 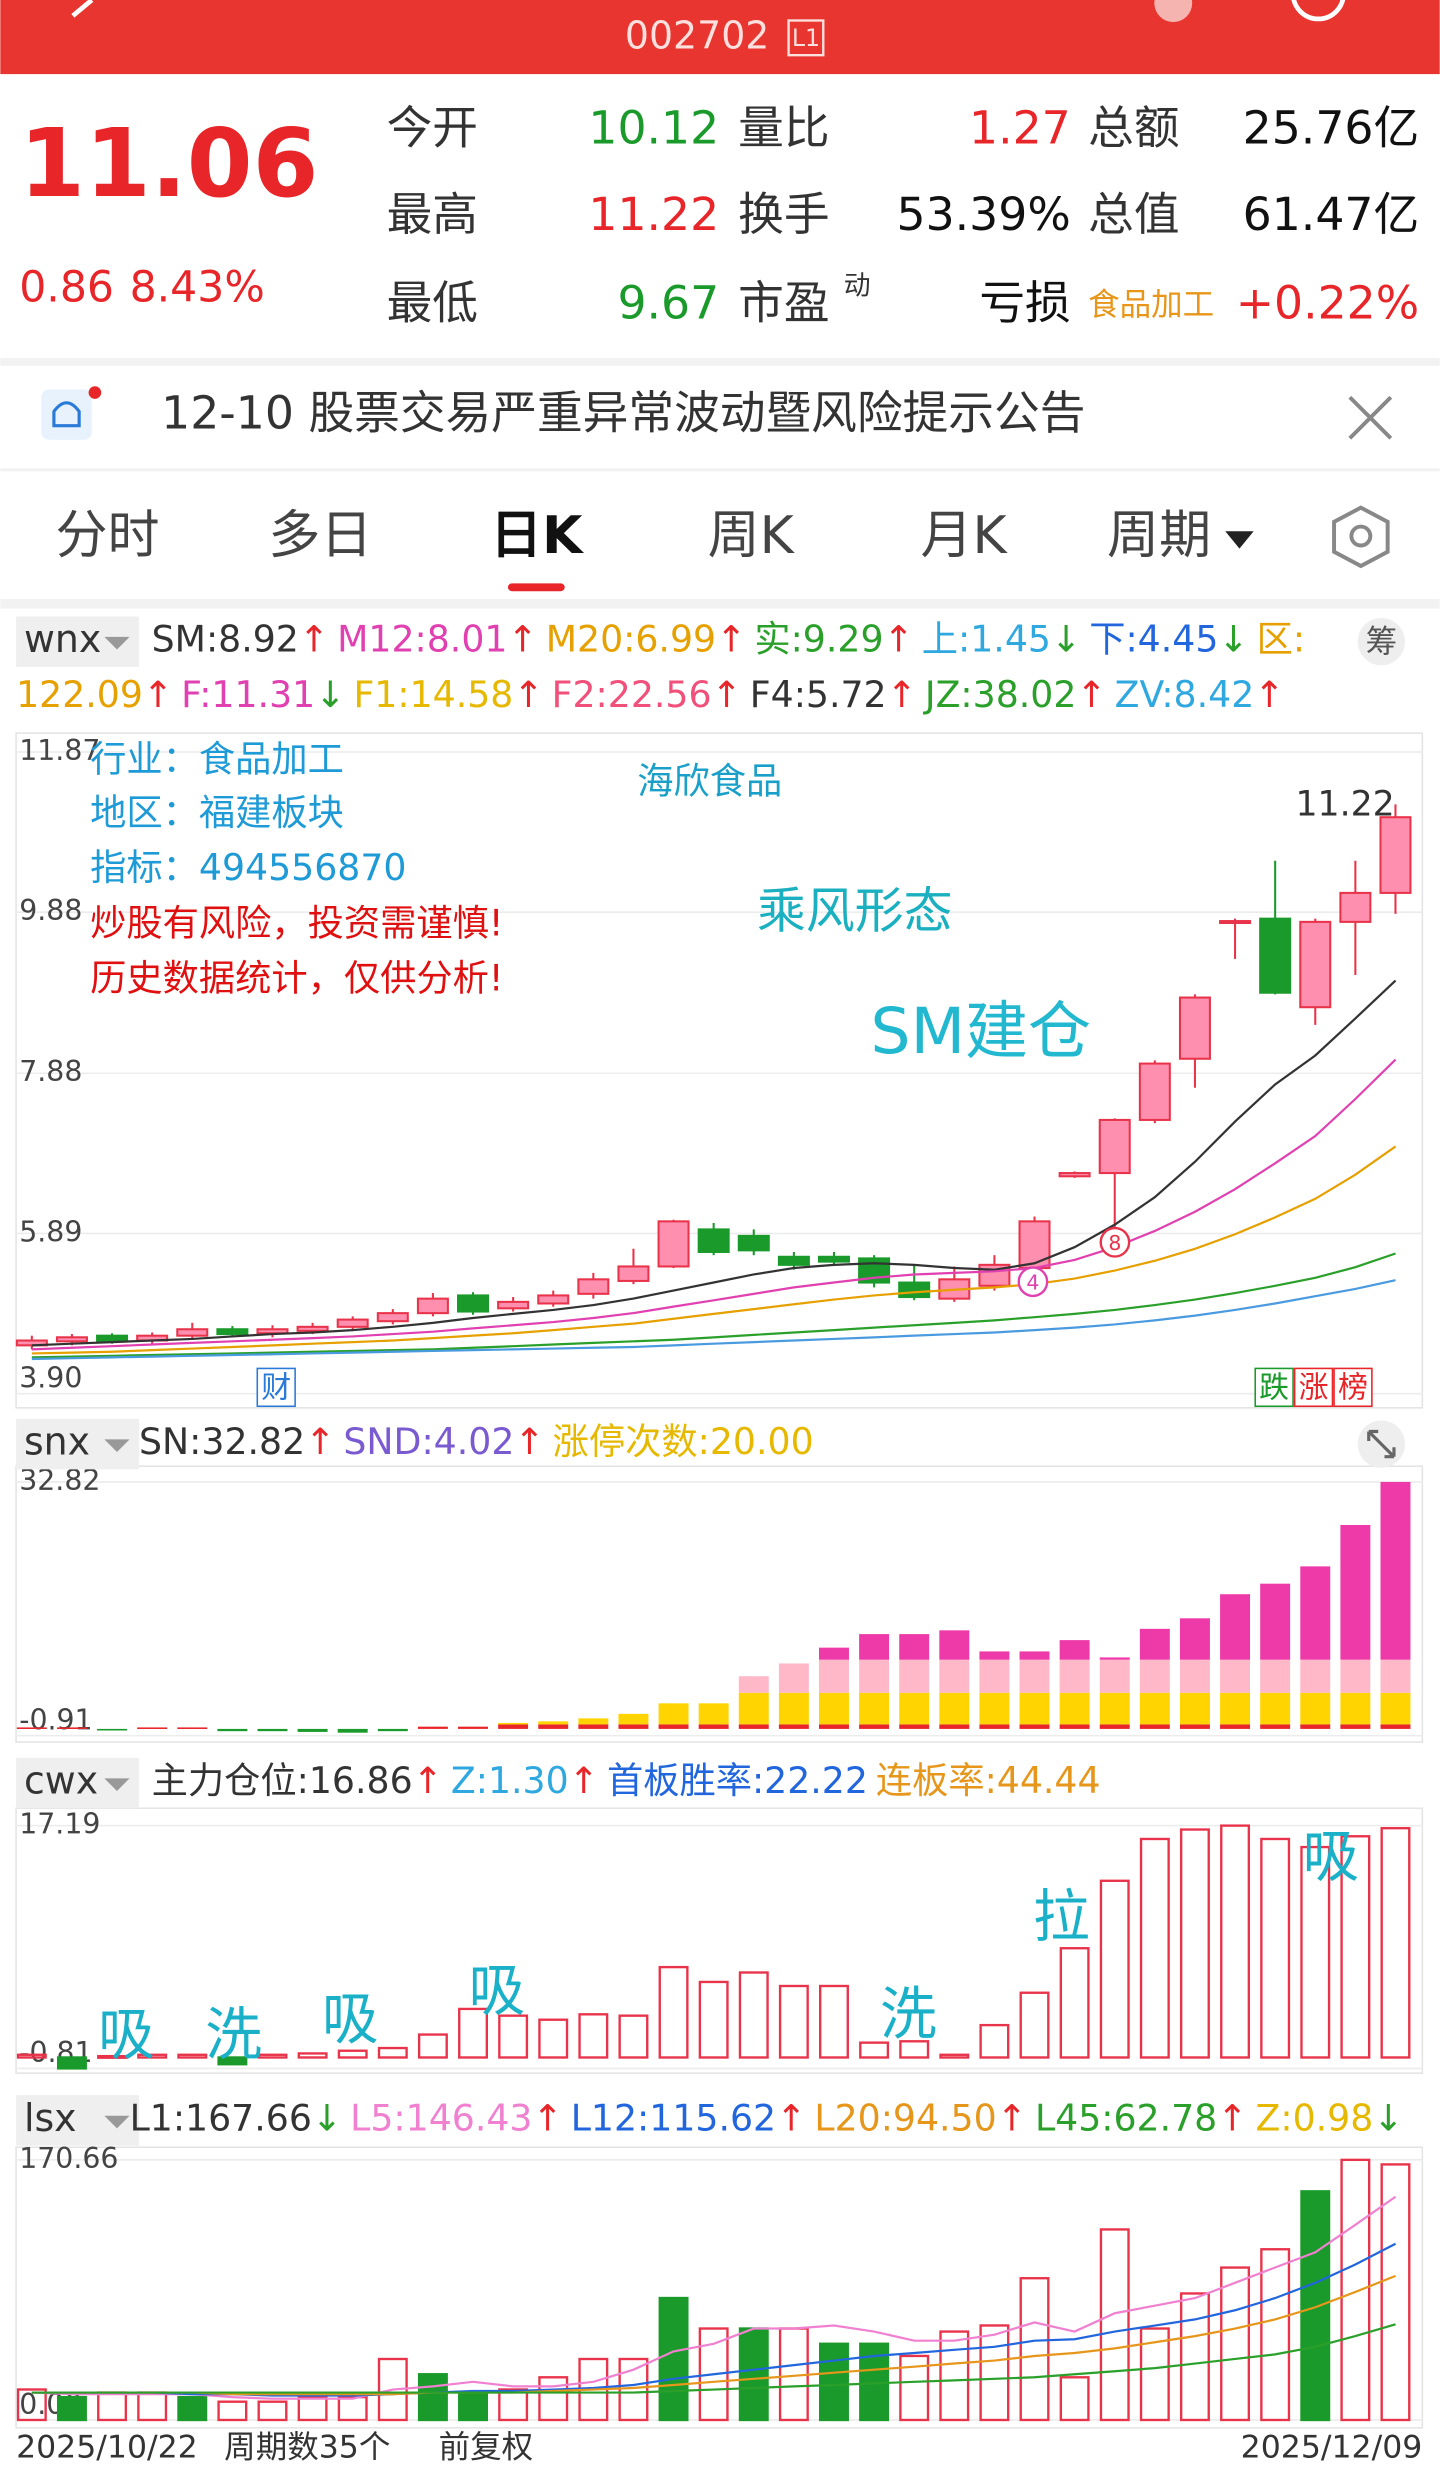 What do you see at coordinates (108, 536) in the screenshot?
I see `tab: 分时` at bounding box center [108, 536].